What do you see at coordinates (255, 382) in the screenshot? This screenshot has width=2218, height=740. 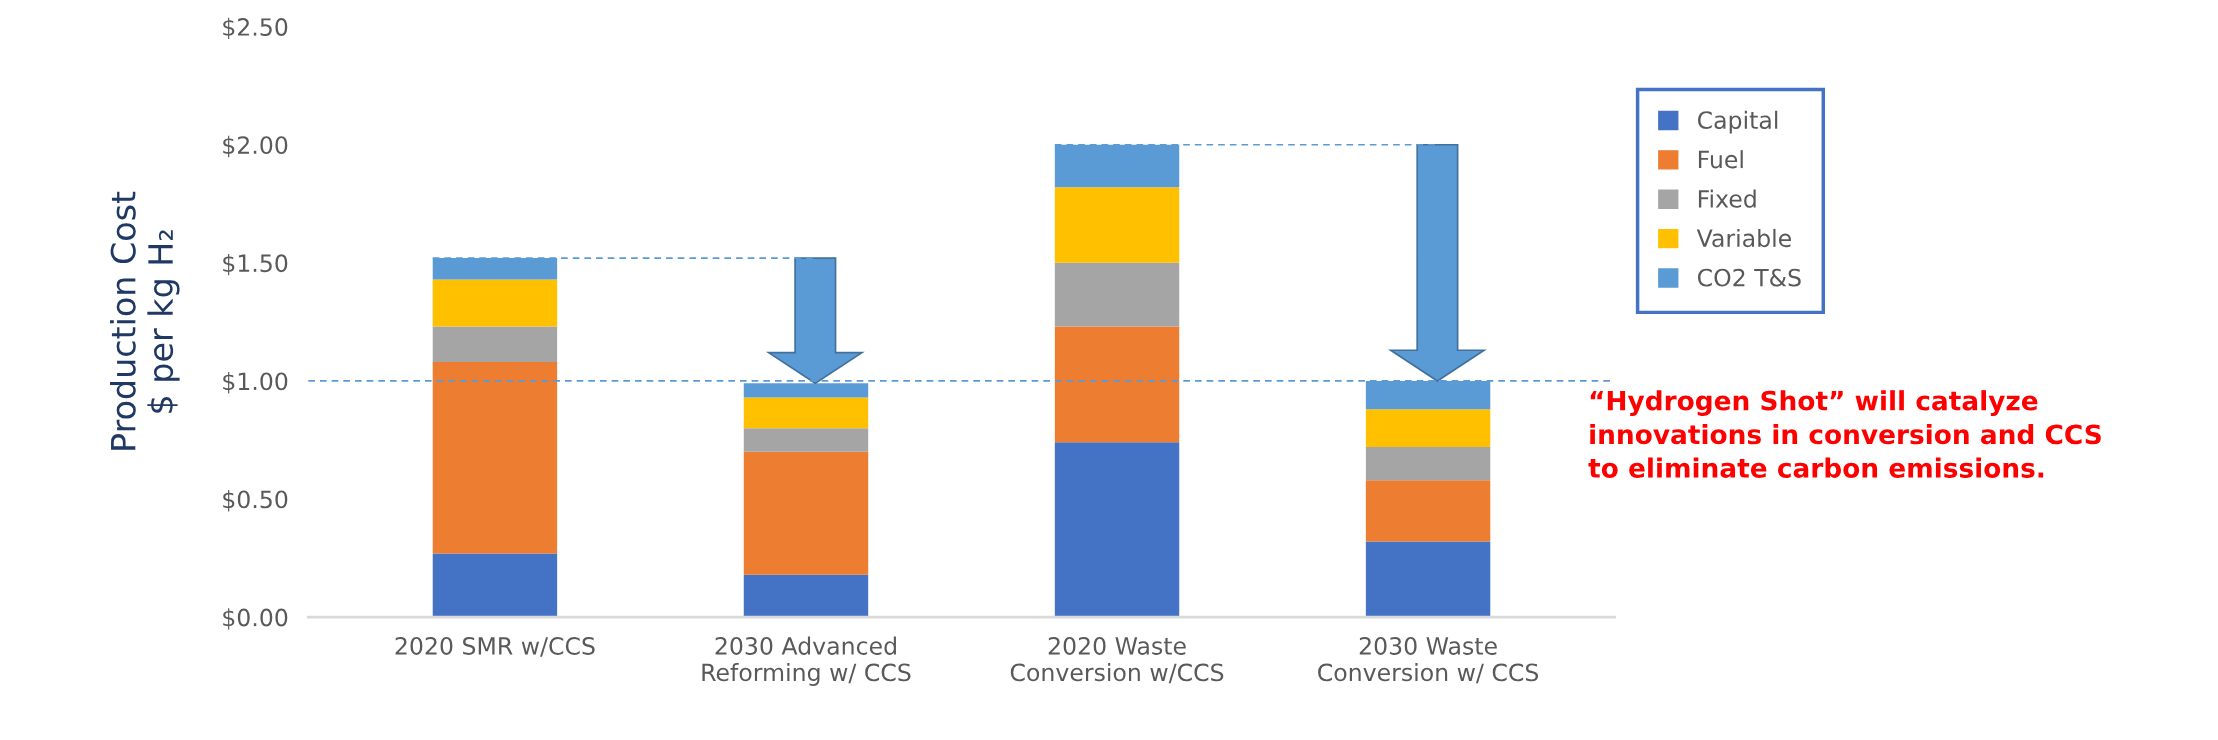 I see `y-tick-label: $1.00` at bounding box center [255, 382].